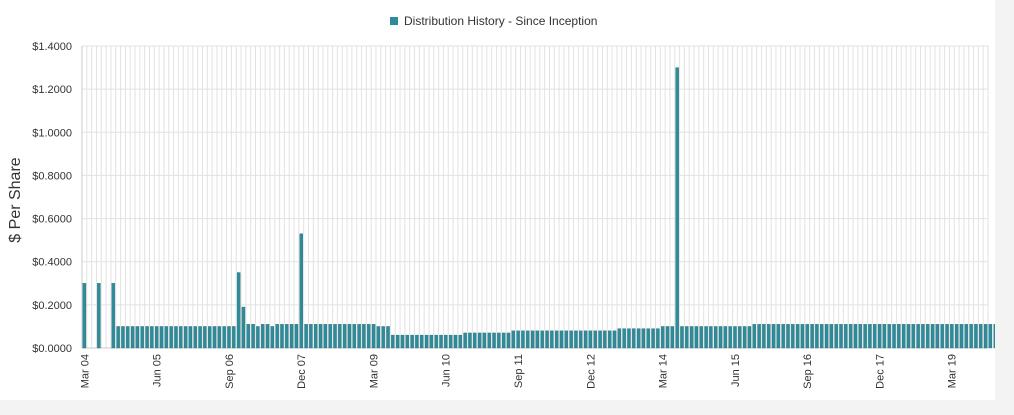 This screenshot has height=415, width=1014. I want to click on x-tick-label: Sep 16, so click(808, 371).